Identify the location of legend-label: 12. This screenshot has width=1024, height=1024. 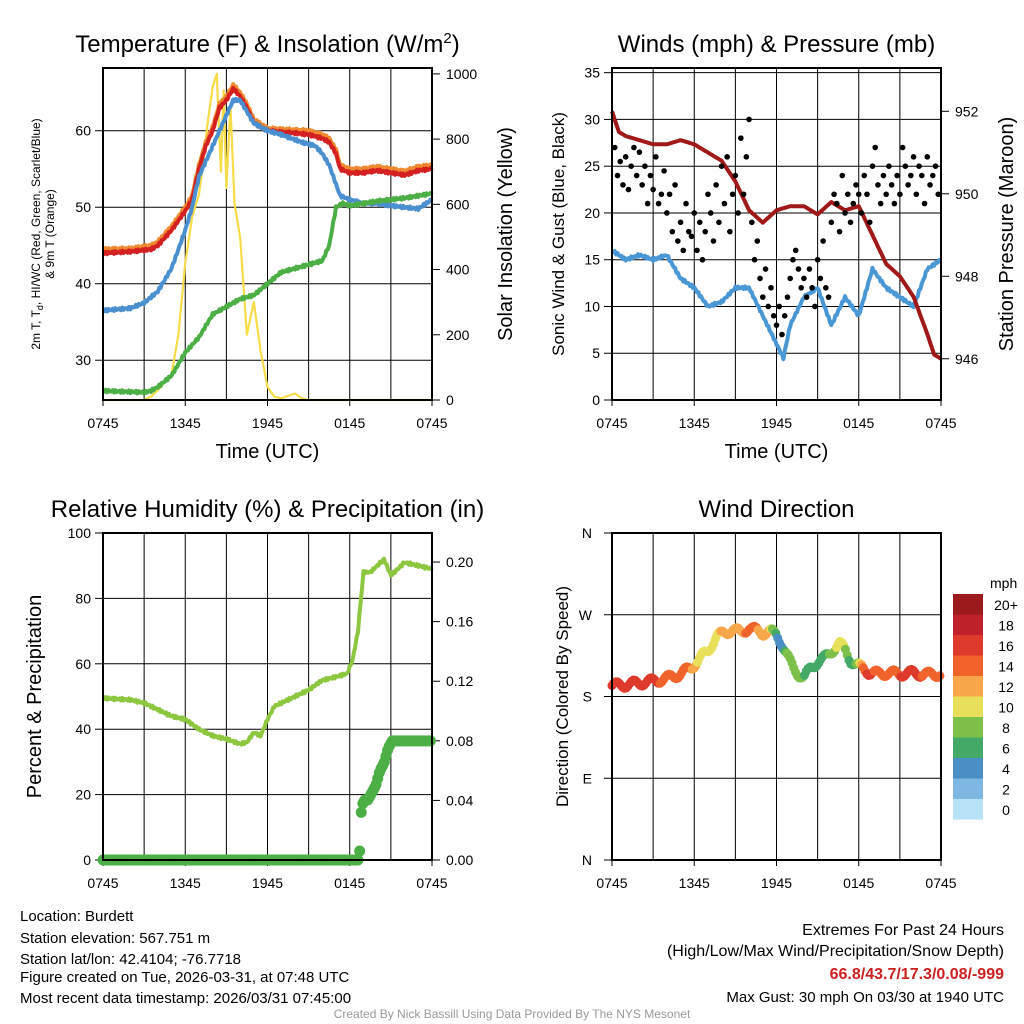
(1006, 687).